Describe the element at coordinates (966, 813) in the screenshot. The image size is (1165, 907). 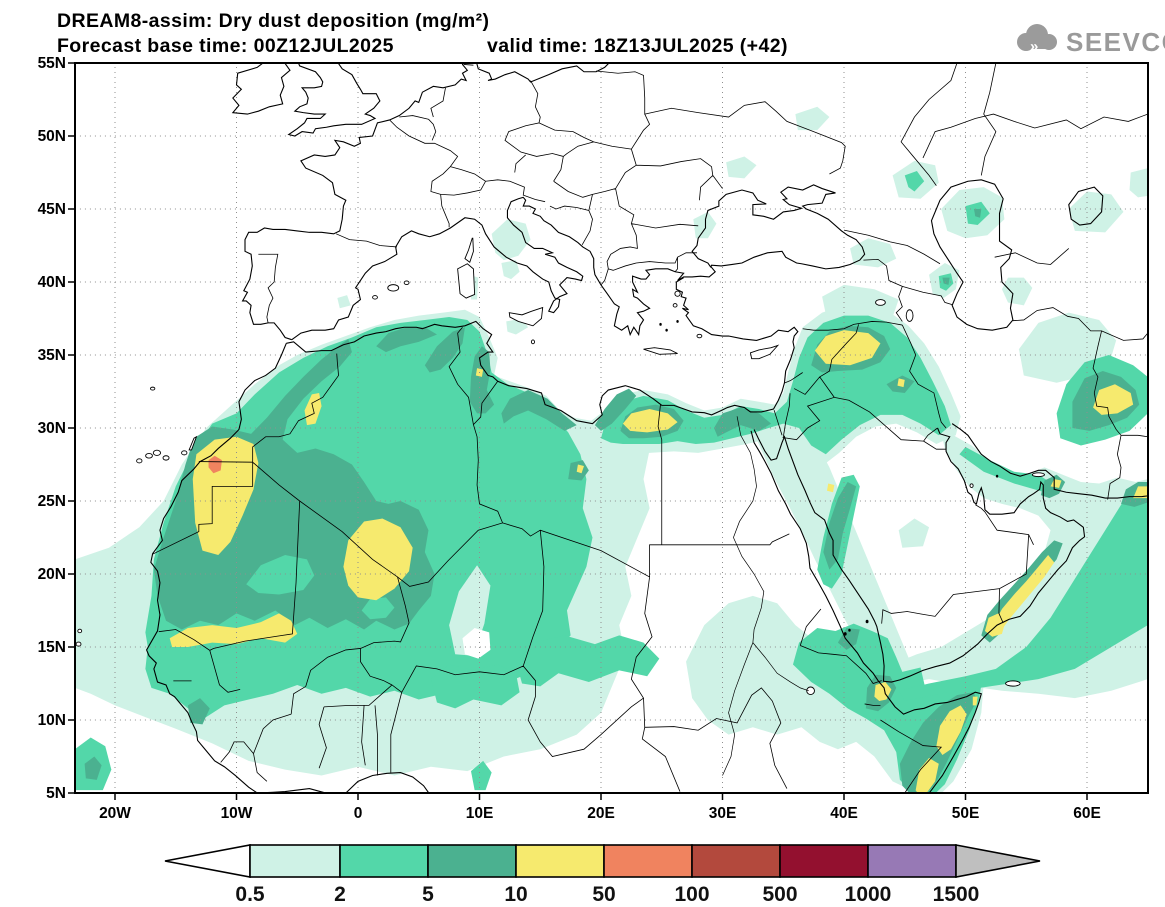
I see `lon-label: 50E` at that location.